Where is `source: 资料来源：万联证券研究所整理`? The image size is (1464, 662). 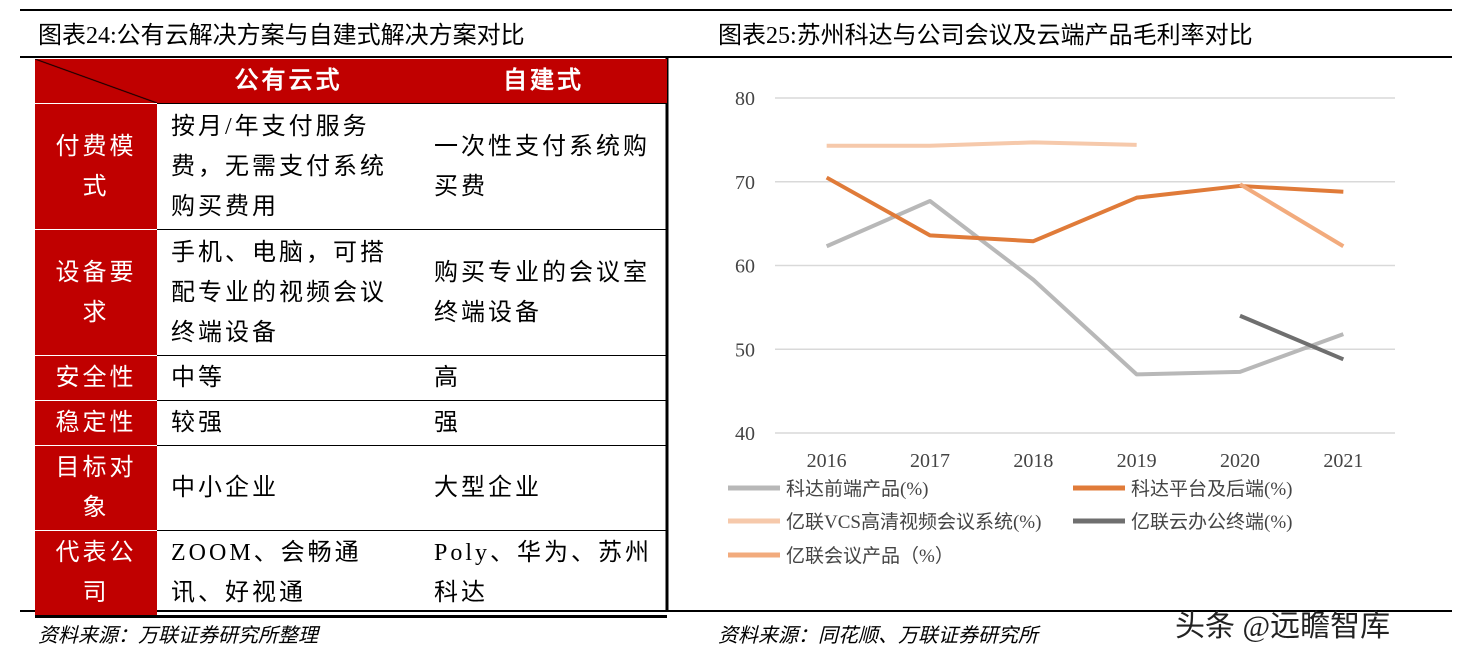
source: 资料来源：万联证券研究所整理 is located at coordinates (179, 636).